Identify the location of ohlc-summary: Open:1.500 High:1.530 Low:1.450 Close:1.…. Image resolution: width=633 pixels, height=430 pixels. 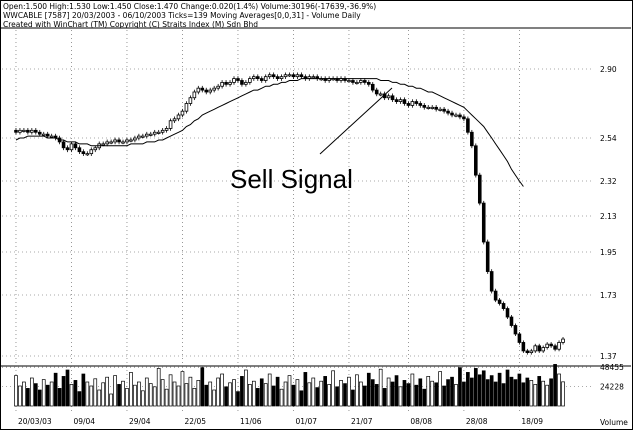
(190, 6).